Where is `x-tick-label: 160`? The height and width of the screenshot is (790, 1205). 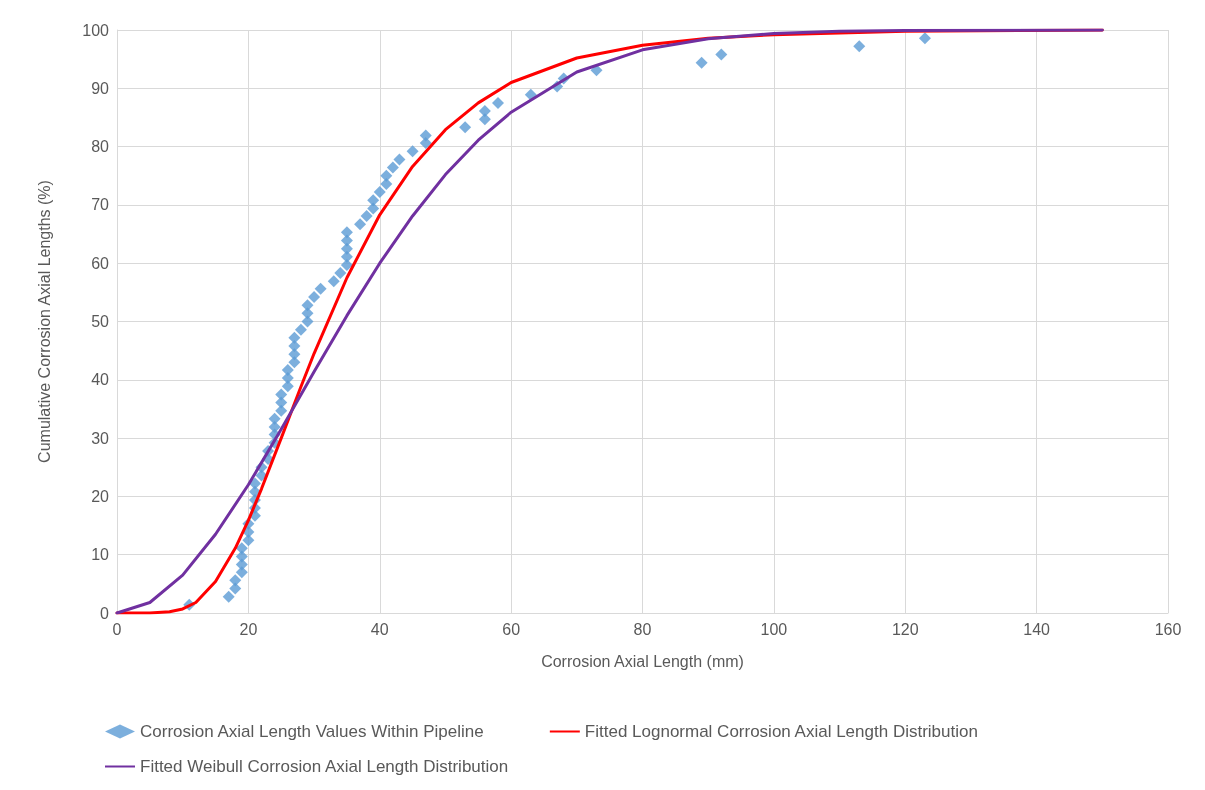 x-tick-label: 160 is located at coordinates (1168, 629).